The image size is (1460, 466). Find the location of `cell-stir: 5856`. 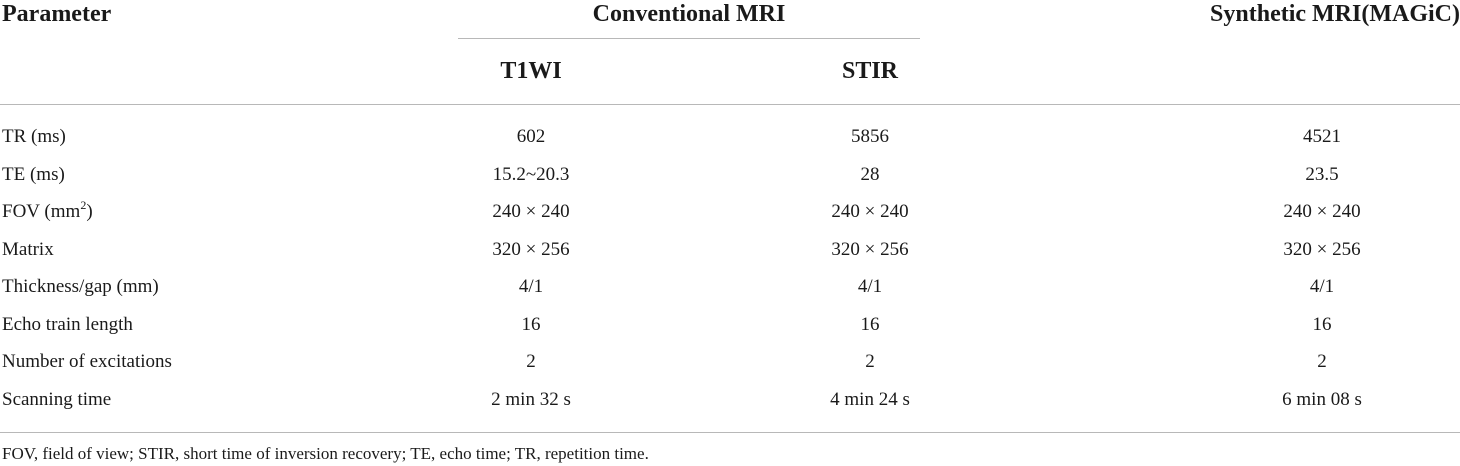

cell-stir: 5856 is located at coordinates (870, 136).